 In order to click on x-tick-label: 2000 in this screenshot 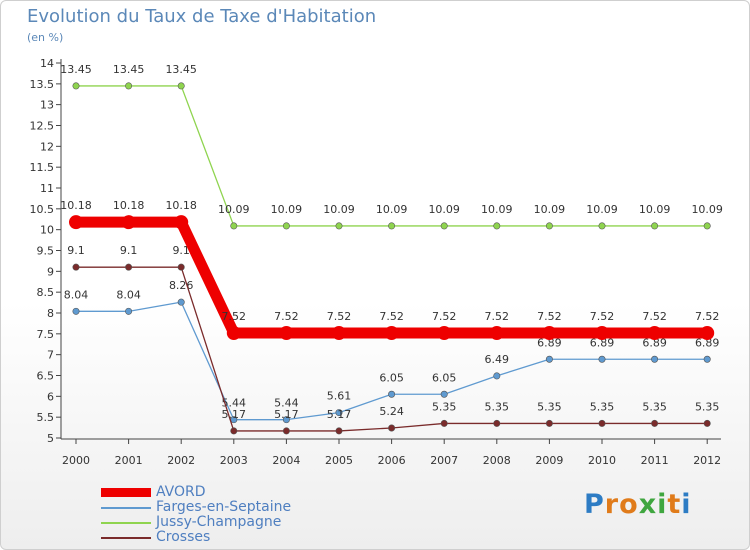, I will do `click(76, 460)`.